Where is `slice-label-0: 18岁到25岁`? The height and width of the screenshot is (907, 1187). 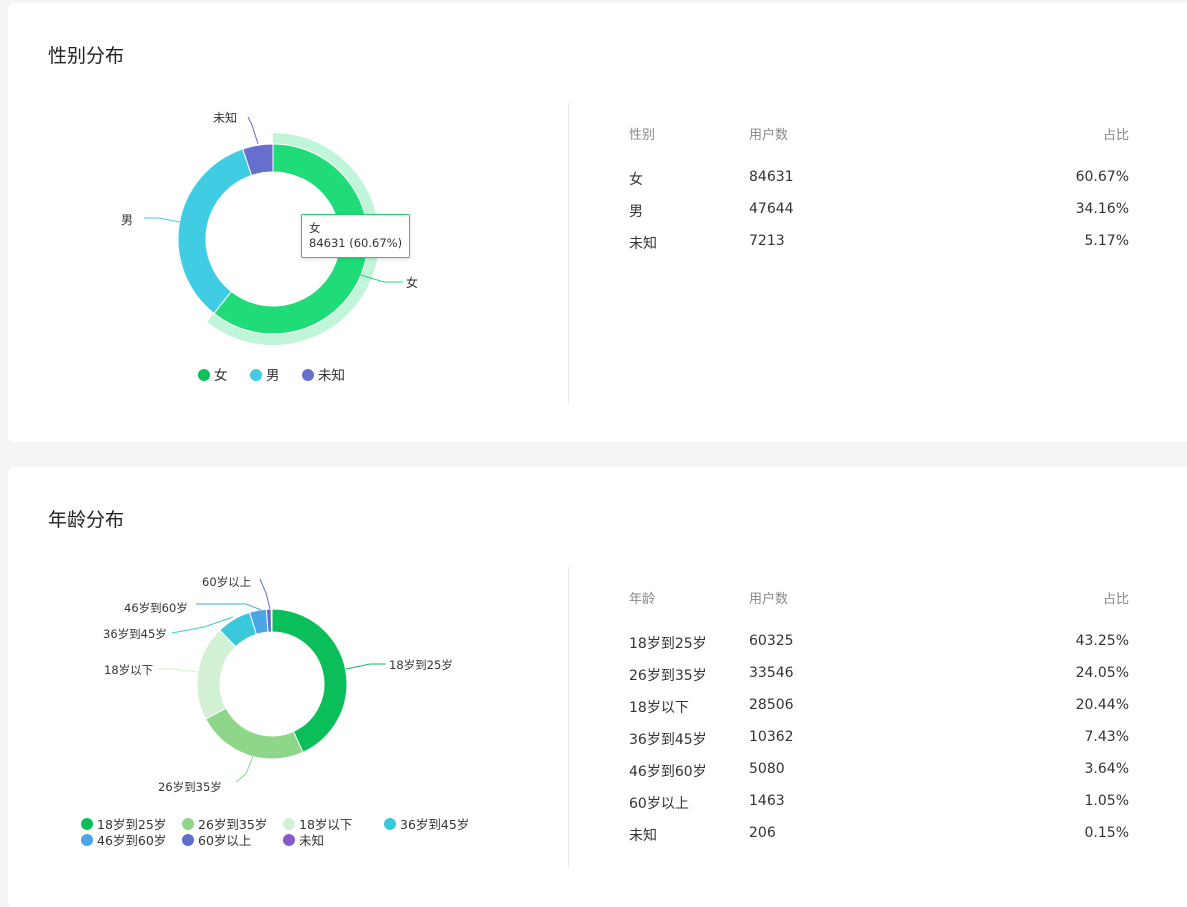
slice-label-0: 18岁到25岁 is located at coordinates (421, 665).